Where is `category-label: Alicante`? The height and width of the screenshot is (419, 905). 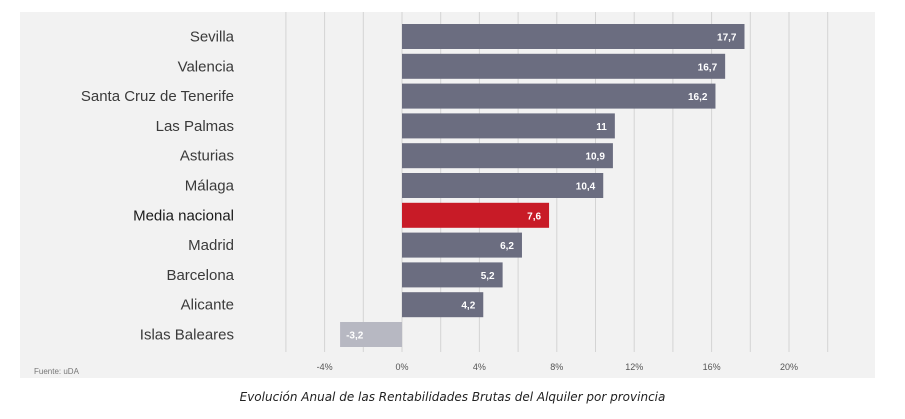
category-label: Alicante is located at coordinates (207, 305).